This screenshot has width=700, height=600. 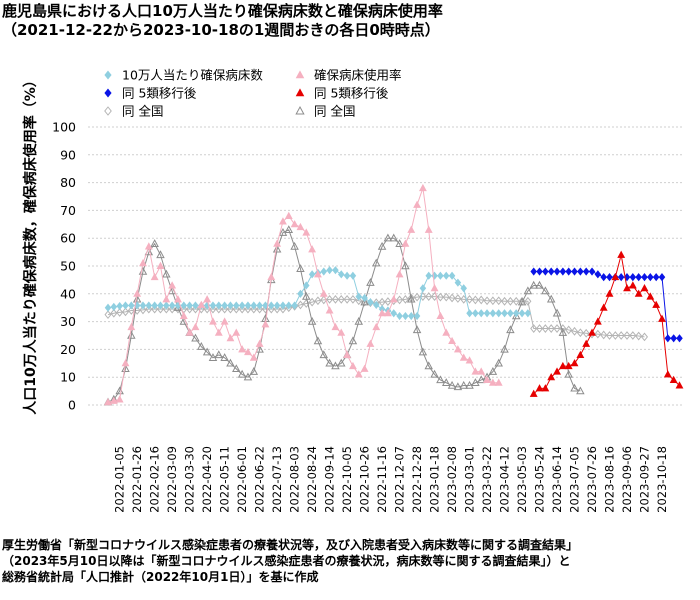 What do you see at coordinates (64, 127) in the screenshot?
I see `y-tick-label: 100` at bounding box center [64, 127].